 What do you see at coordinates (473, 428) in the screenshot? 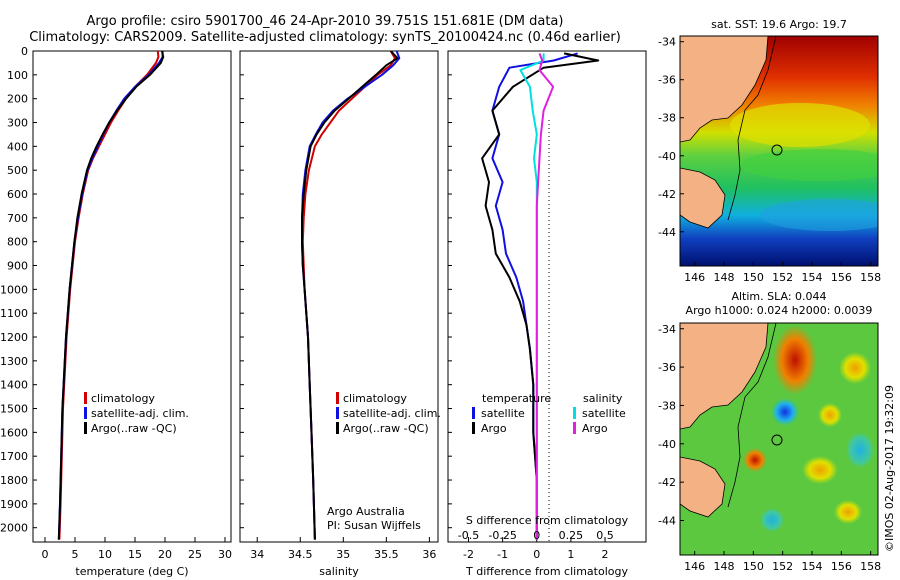
I see `legend-swatch-temp-argo` at bounding box center [473, 428].